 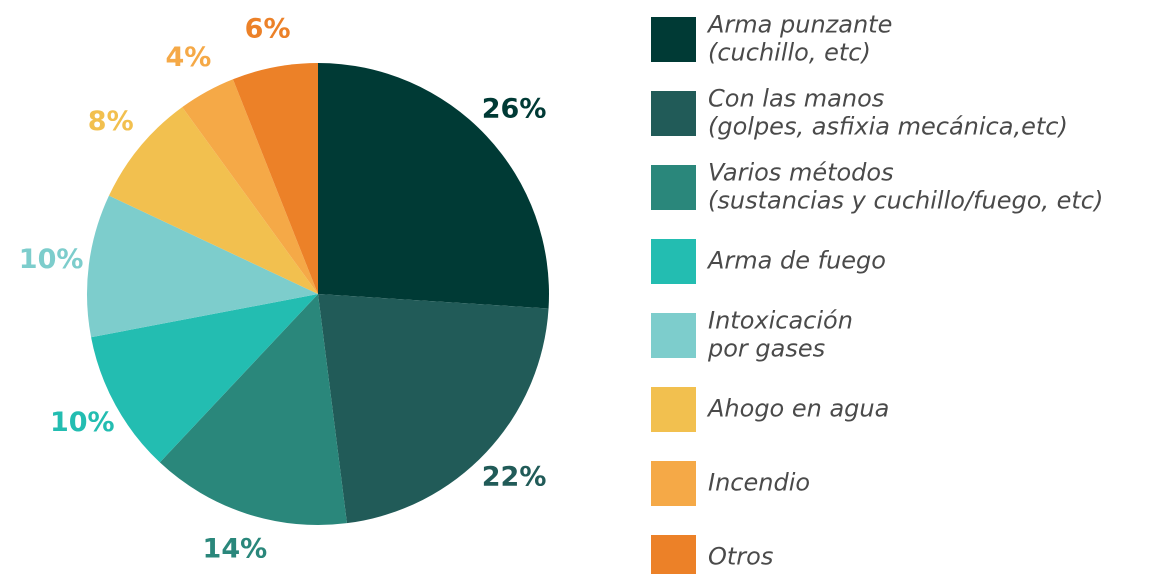 What do you see at coordinates (797, 409) in the screenshot?
I see `legend-label: Ahogo en agua` at bounding box center [797, 409].